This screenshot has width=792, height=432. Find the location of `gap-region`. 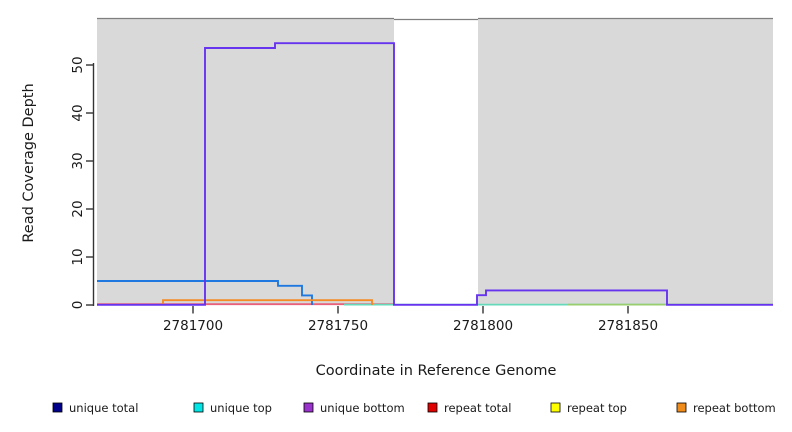

gap-region is located at coordinates (436, 161).